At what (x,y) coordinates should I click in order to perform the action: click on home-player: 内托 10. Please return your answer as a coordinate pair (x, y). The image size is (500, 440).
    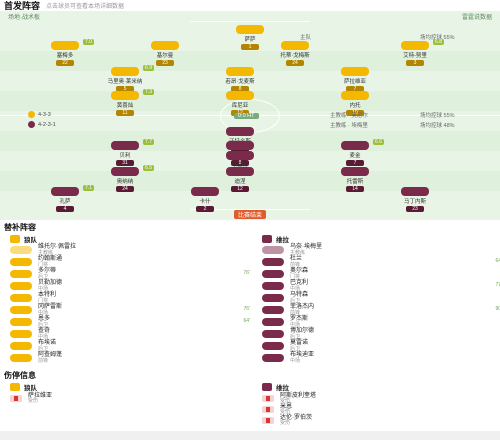
    Looking at the image, I should click on (355, 104).